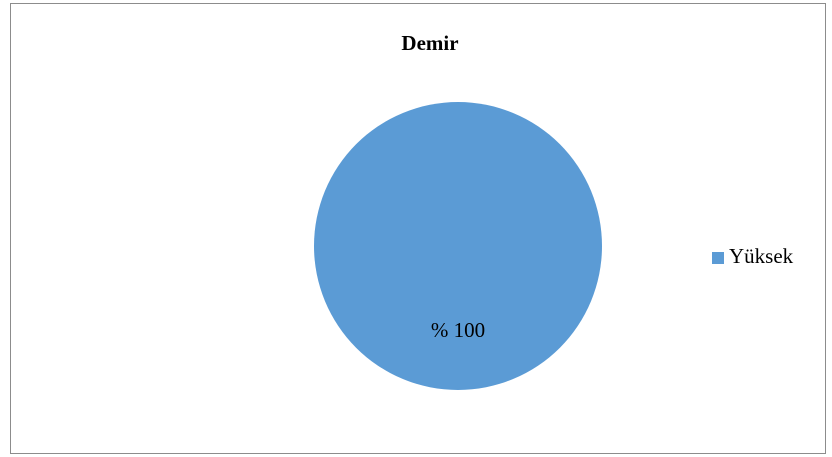 The width and height of the screenshot is (832, 457). What do you see at coordinates (761, 256) in the screenshot?
I see `legend-label: Yüksek` at bounding box center [761, 256].